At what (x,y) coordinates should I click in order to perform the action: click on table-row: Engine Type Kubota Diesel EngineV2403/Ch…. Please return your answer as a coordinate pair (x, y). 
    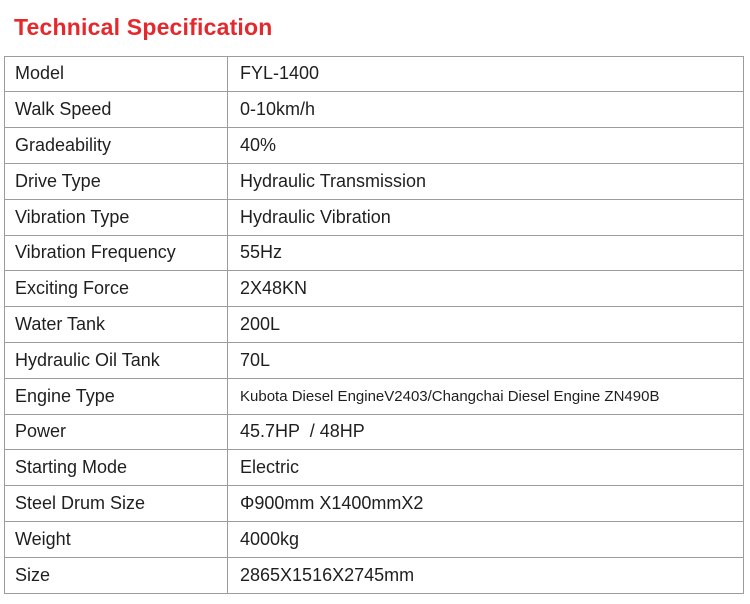
    Looking at the image, I should click on (374, 396).